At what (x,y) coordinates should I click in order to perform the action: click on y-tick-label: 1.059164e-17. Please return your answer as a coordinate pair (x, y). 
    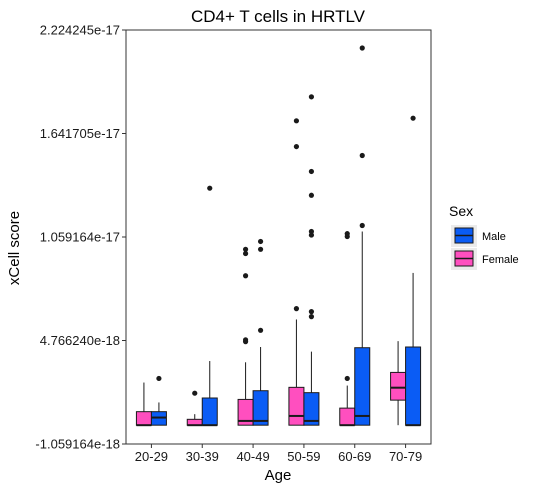
    Looking at the image, I should click on (80, 237).